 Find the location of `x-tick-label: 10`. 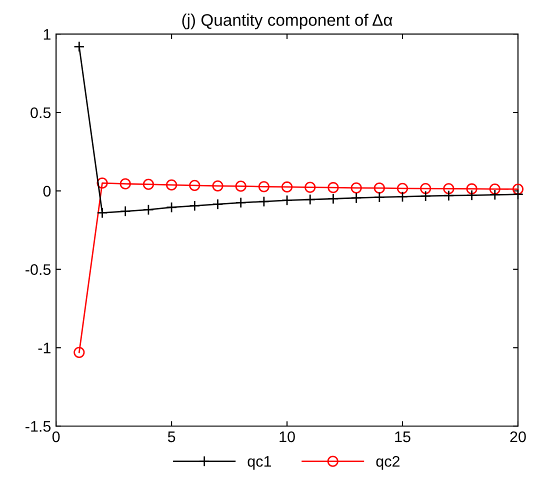

x-tick-label: 10 is located at coordinates (287, 436).